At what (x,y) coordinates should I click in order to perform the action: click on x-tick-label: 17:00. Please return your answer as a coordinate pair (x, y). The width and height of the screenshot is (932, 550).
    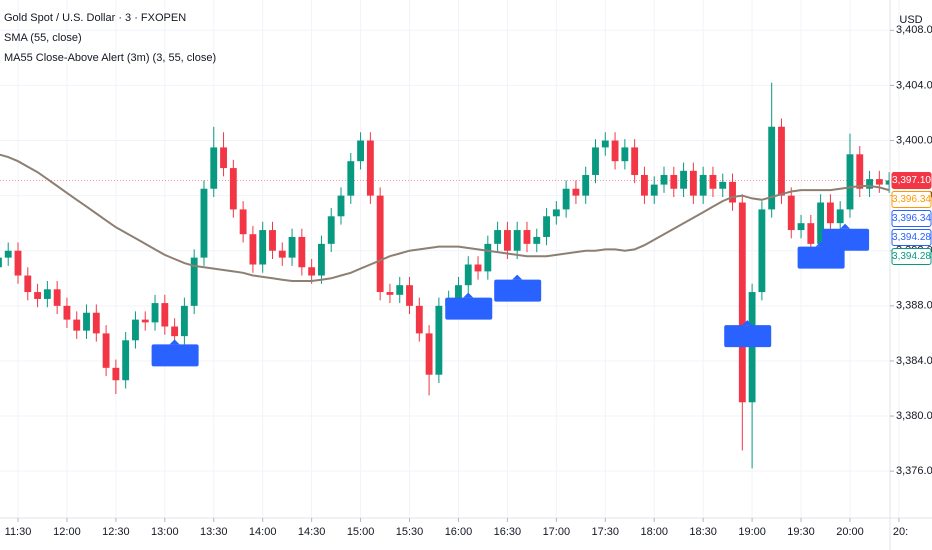
    Looking at the image, I should click on (557, 532).